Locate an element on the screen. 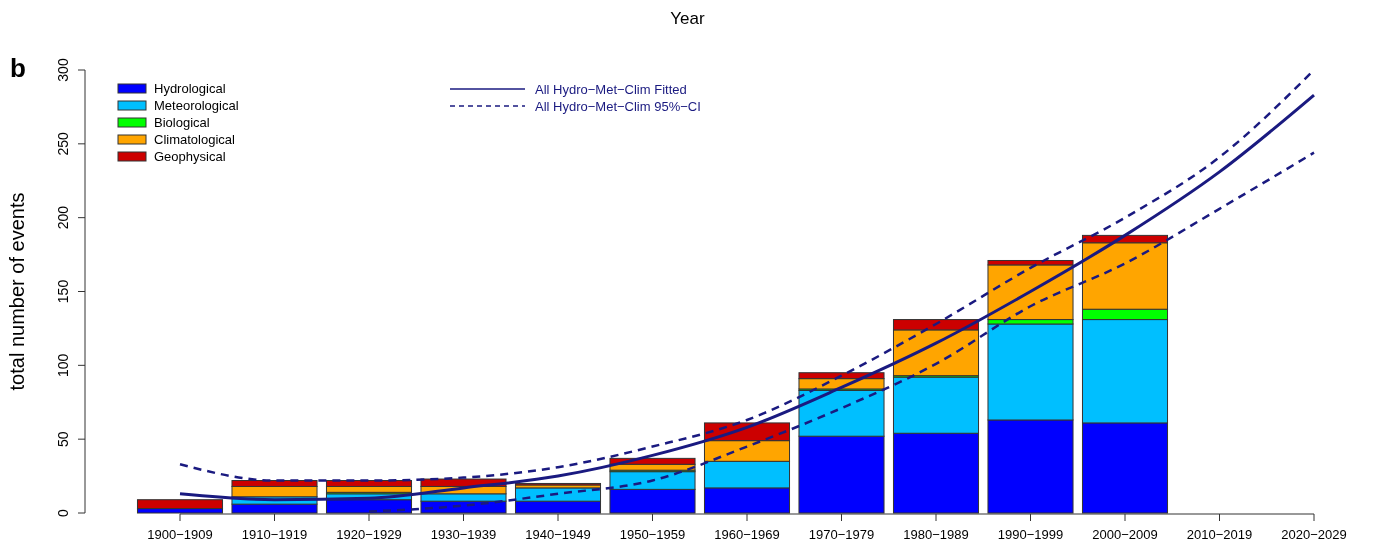 This screenshot has height=552, width=1375. x-tick-label: 1980−1989 is located at coordinates (936, 534).